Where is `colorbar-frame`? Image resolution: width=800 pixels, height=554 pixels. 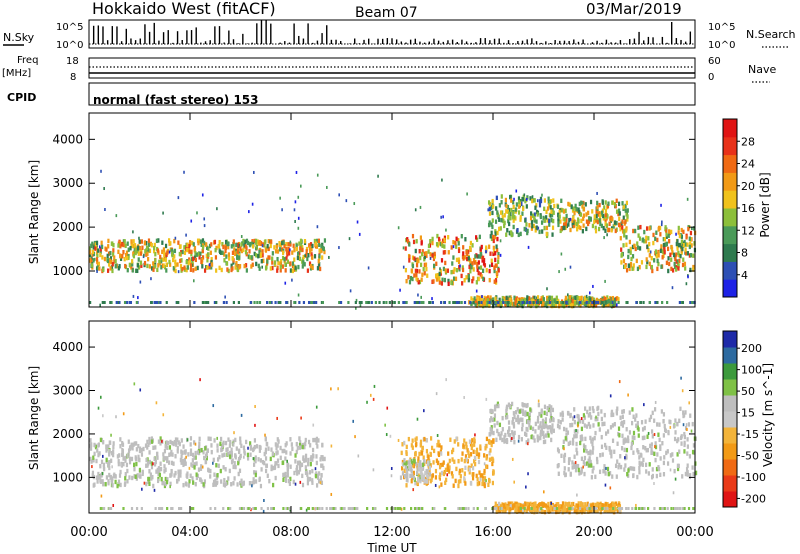 colorbar-frame is located at coordinates (730, 419).